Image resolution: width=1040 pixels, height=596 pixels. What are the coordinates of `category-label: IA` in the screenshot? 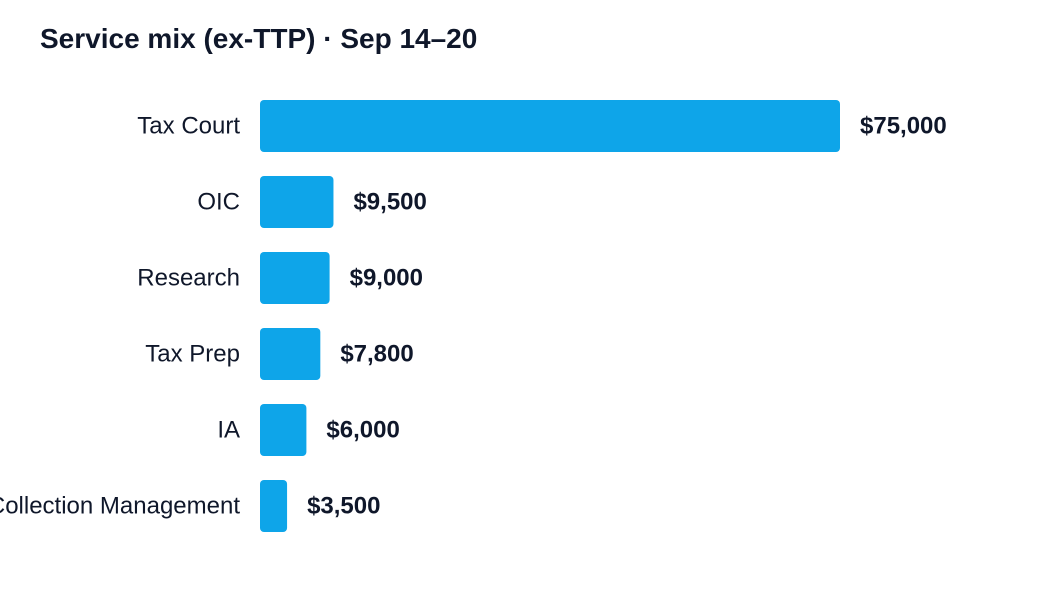 It's located at (228, 430).